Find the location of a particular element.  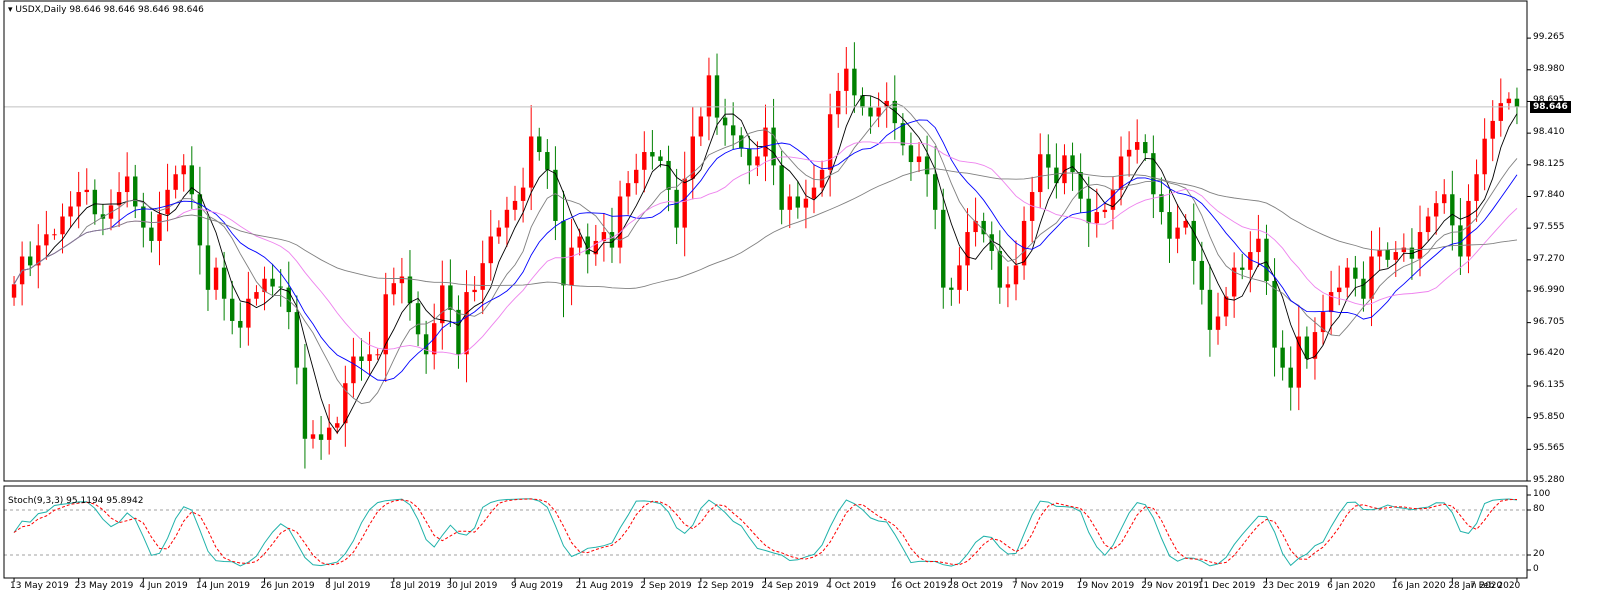

date-tick-label: 28 Oct 2019 is located at coordinates (975, 586).